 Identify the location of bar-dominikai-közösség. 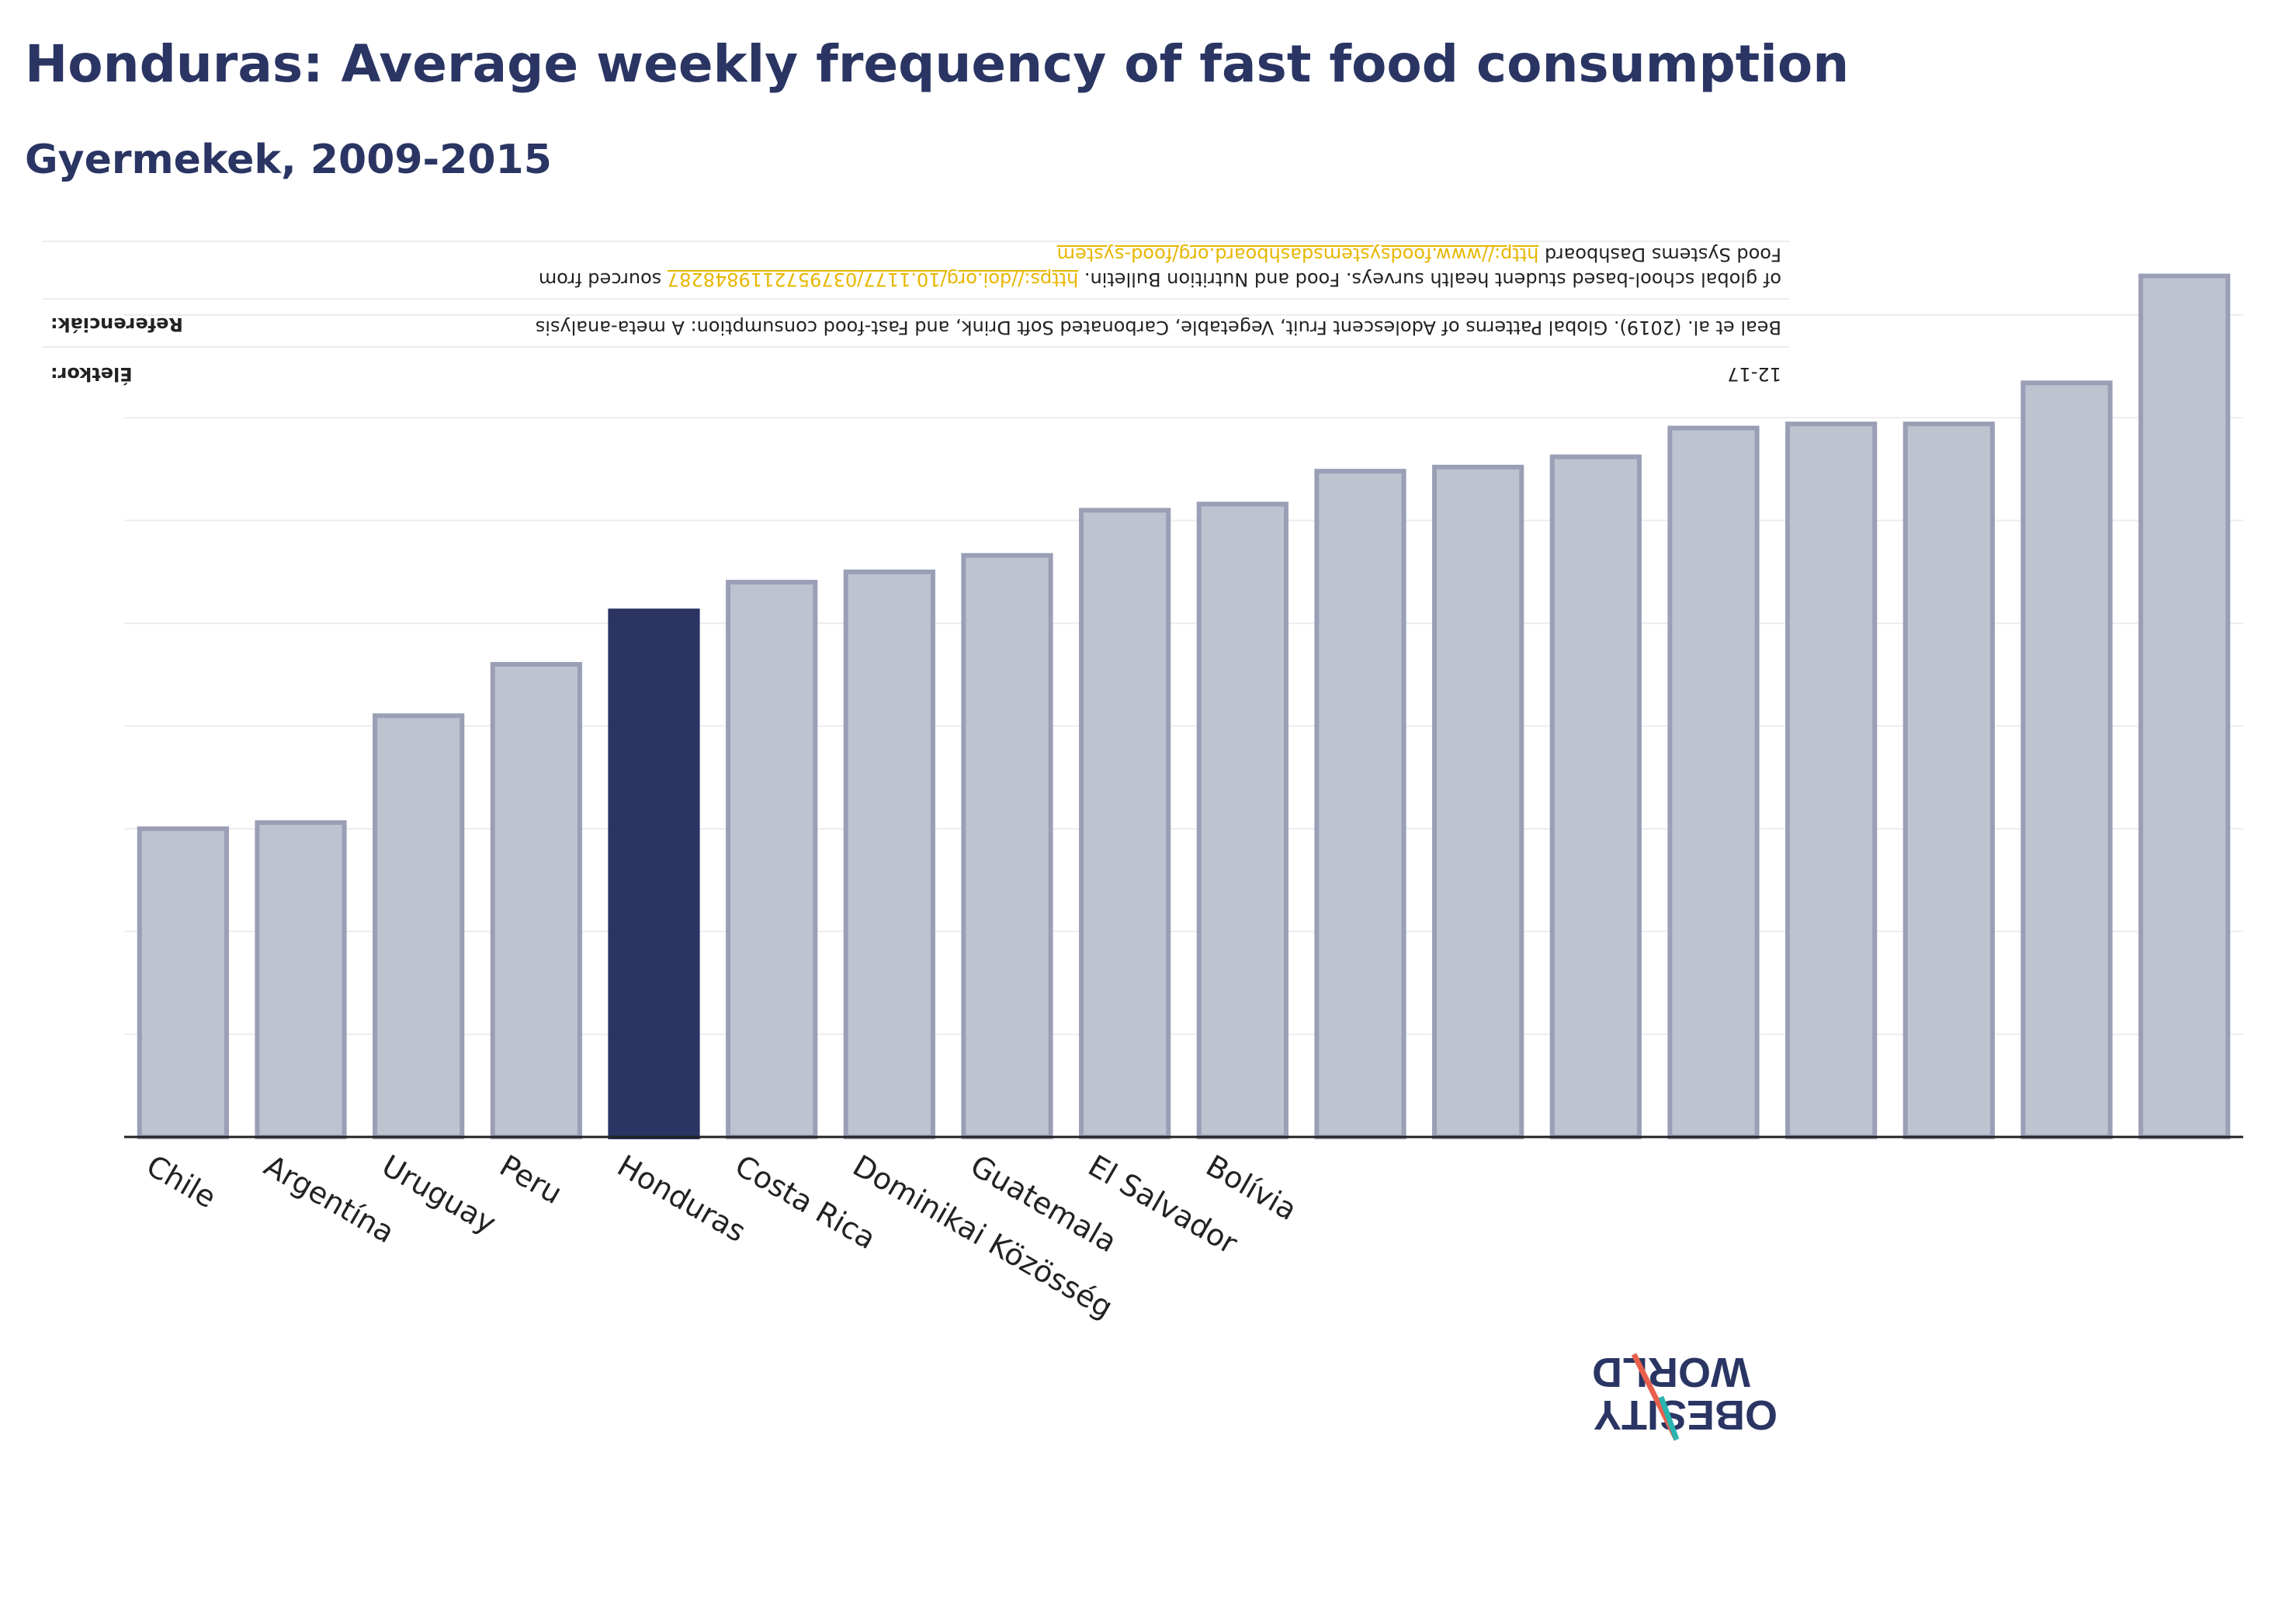
(889, 854).